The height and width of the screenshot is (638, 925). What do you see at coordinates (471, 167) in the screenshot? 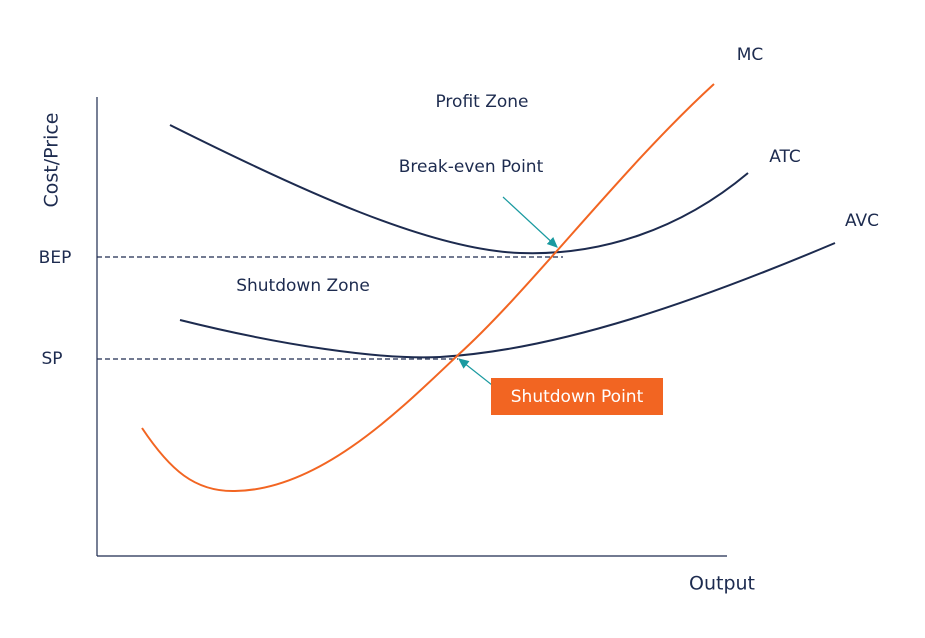
I see `point-label: Break-even Point` at bounding box center [471, 167].